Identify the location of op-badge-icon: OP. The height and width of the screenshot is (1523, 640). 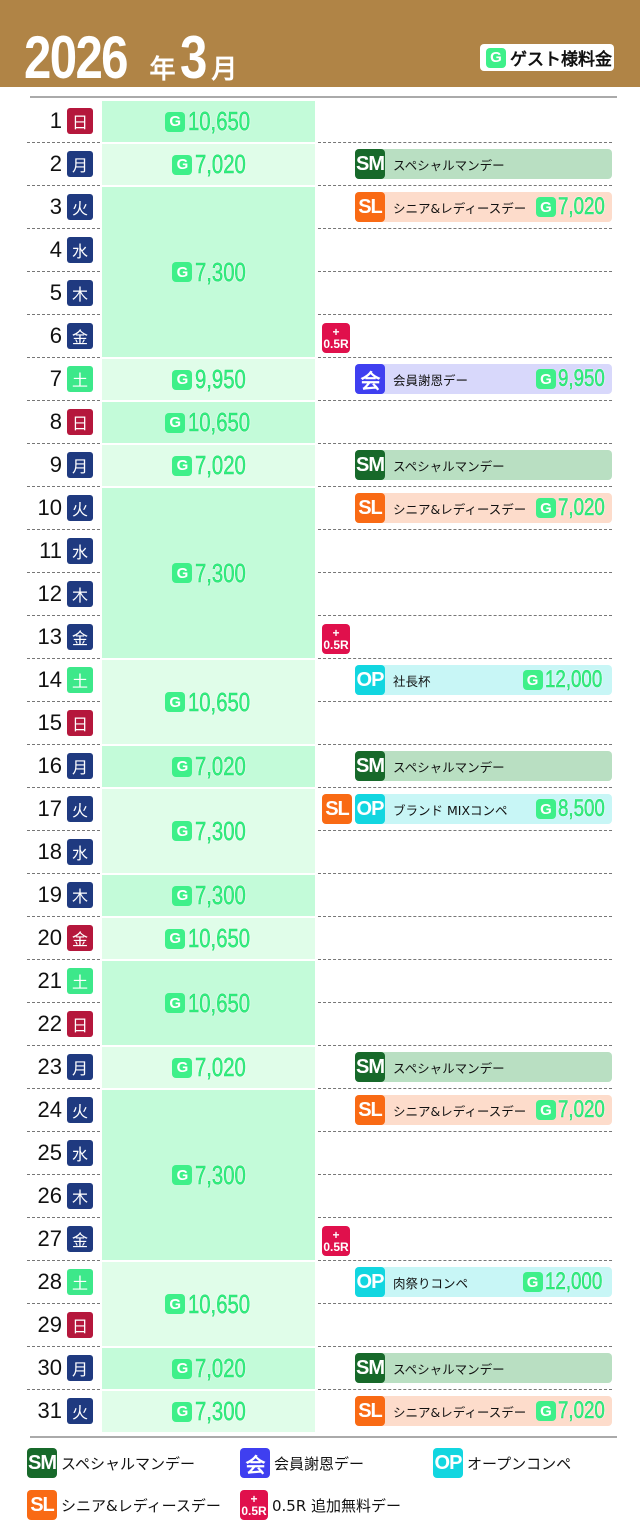
(448, 1463).